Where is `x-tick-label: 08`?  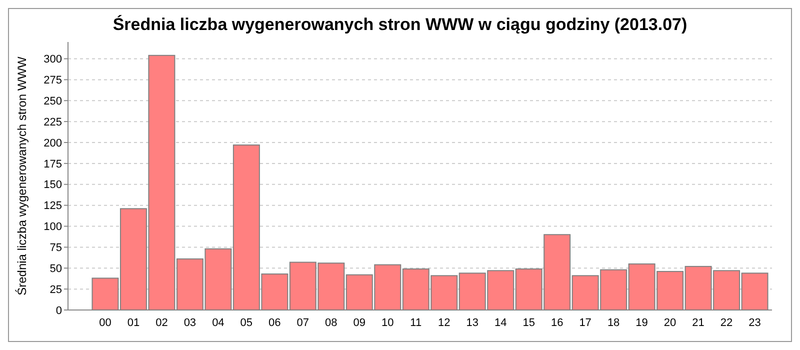
x-tick-label: 08 is located at coordinates (331, 323).